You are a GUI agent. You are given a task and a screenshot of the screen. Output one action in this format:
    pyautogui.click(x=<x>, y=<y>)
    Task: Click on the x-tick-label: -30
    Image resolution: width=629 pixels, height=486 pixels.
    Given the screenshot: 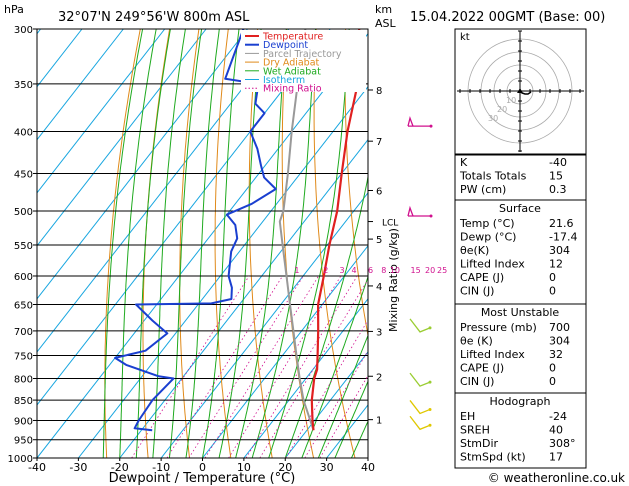 What is the action you would take?
    pyautogui.click(x=78, y=467)
    